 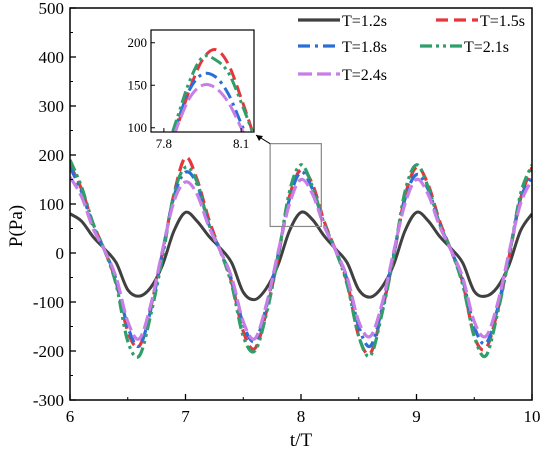 I want to click on x-tick-label: 7, so click(x=185, y=416).